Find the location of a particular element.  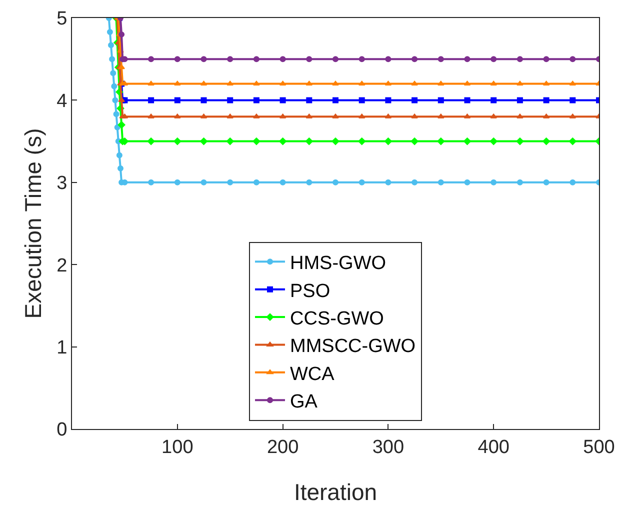

y-tick-label: 3 is located at coordinates (62, 183).